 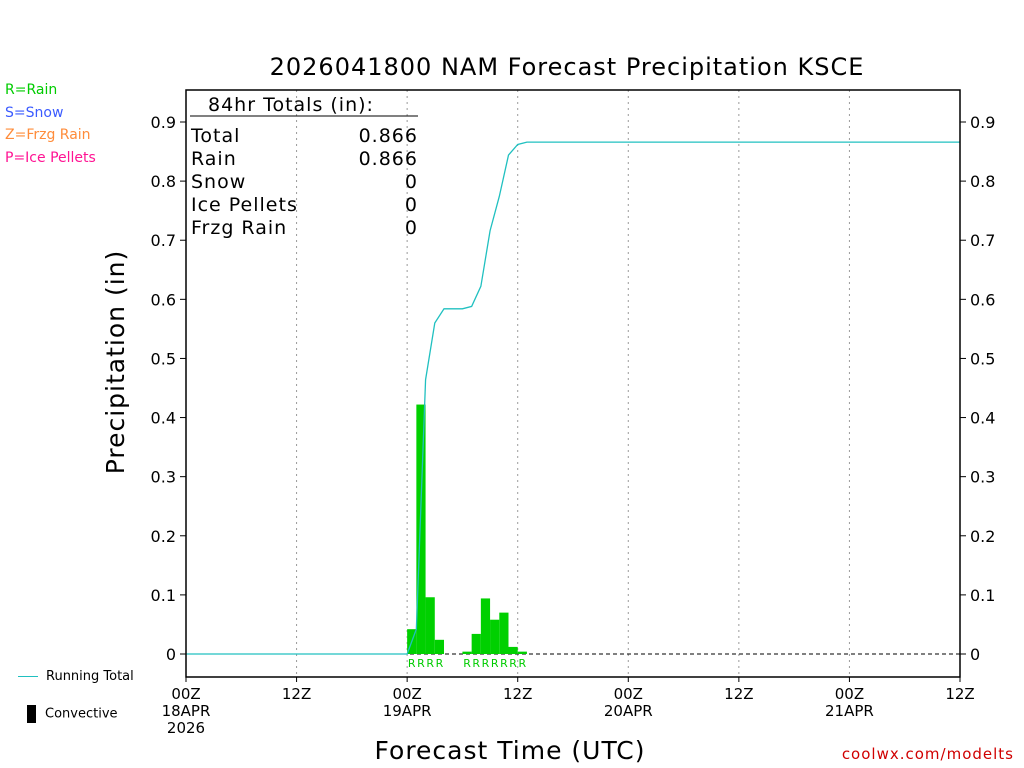 I want to click on xtick-label-2-0: 00Z, so click(x=406, y=694).